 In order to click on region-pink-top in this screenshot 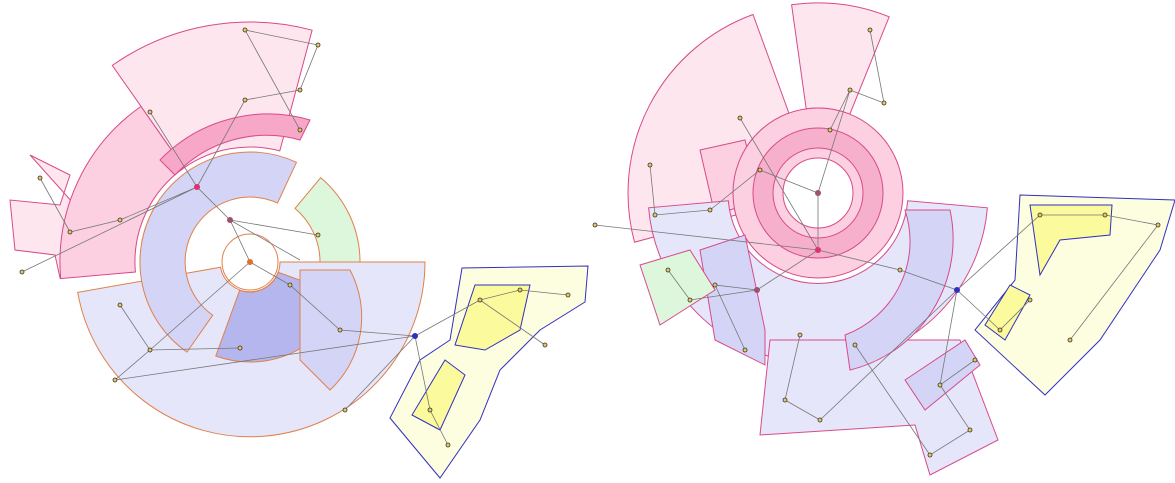, I will do `click(840, 58)`.